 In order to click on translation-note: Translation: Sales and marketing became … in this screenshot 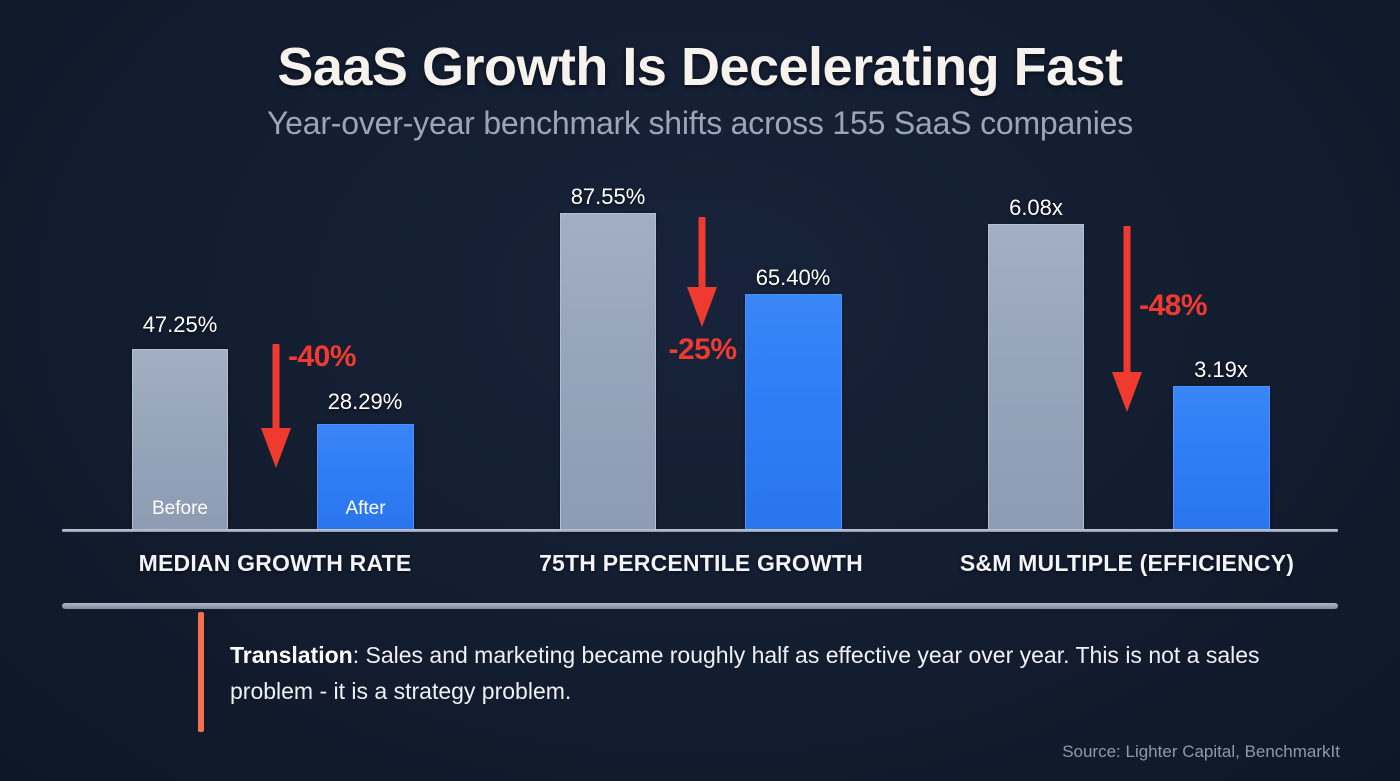, I will do `click(770, 673)`.